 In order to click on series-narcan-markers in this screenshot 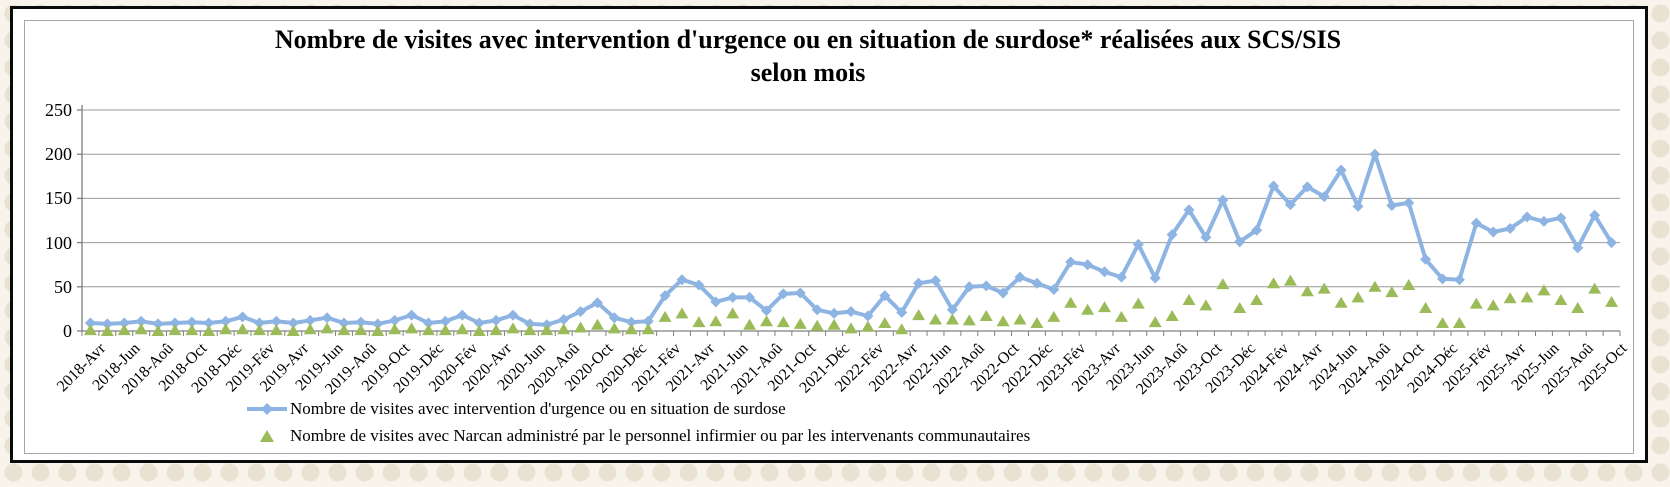, I will do `click(851, 305)`.